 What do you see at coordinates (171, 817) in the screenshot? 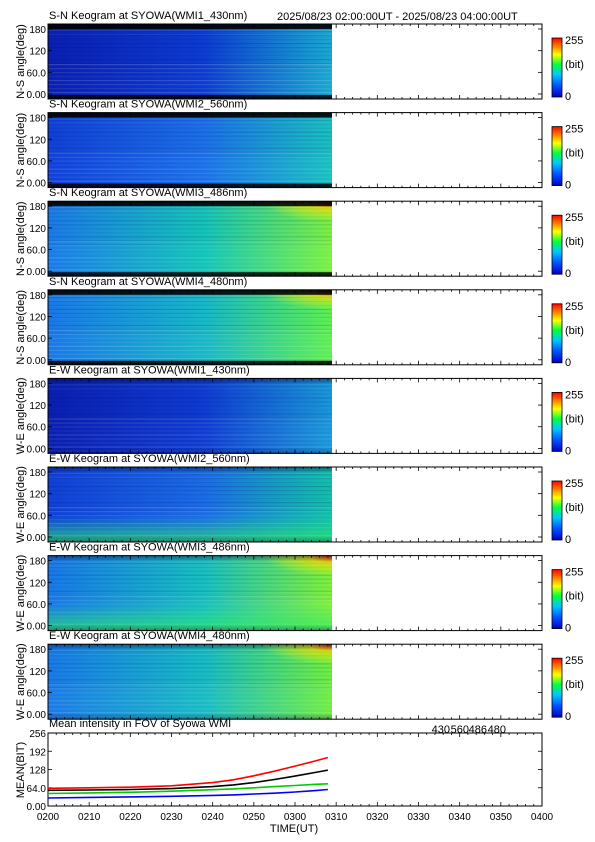
I see `x-tick-label: 0230` at bounding box center [171, 817].